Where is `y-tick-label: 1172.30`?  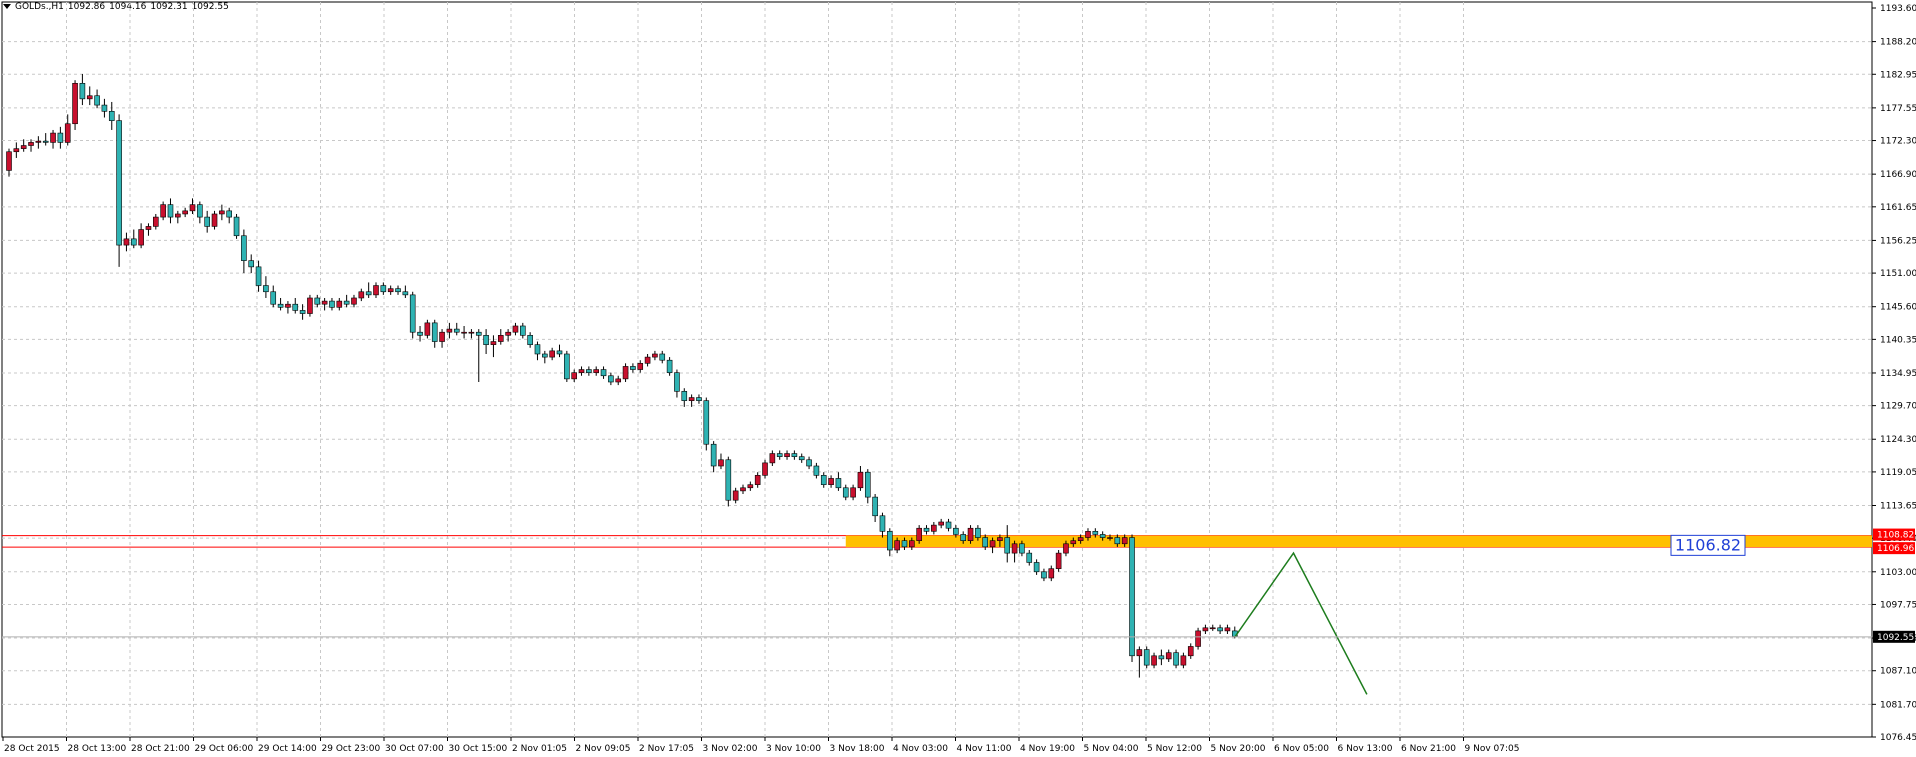 y-tick-label: 1172.30 is located at coordinates (1898, 142).